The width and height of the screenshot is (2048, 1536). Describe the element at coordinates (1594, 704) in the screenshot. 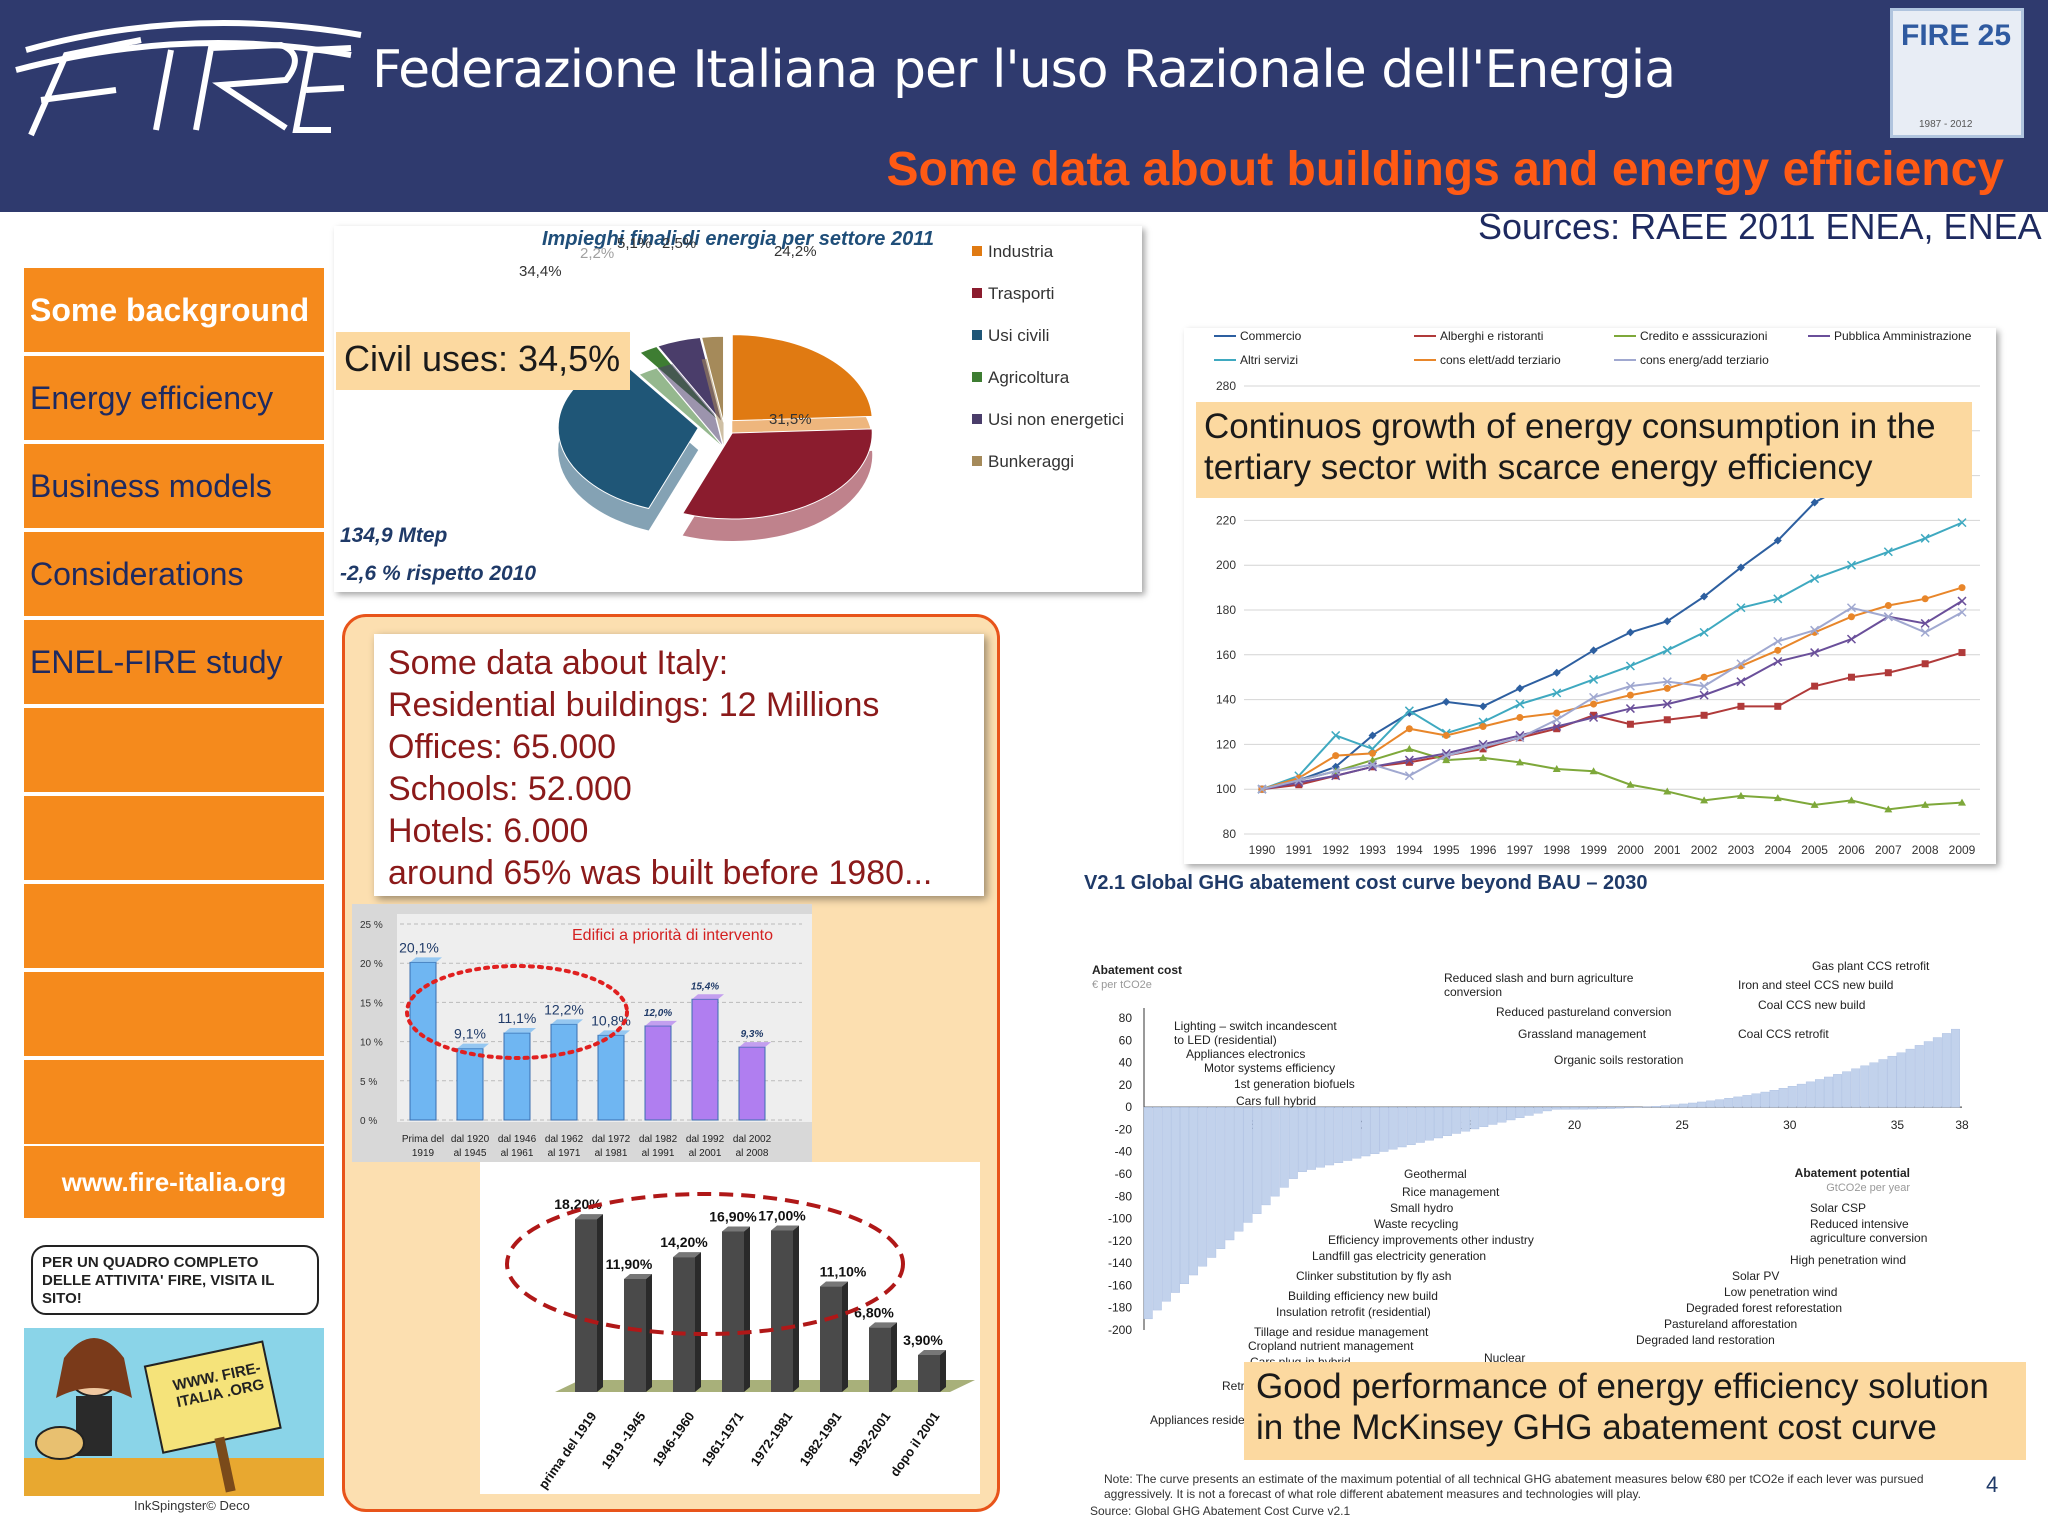

I see `line-point-cons-elett-add-terziario-1999` at that location.